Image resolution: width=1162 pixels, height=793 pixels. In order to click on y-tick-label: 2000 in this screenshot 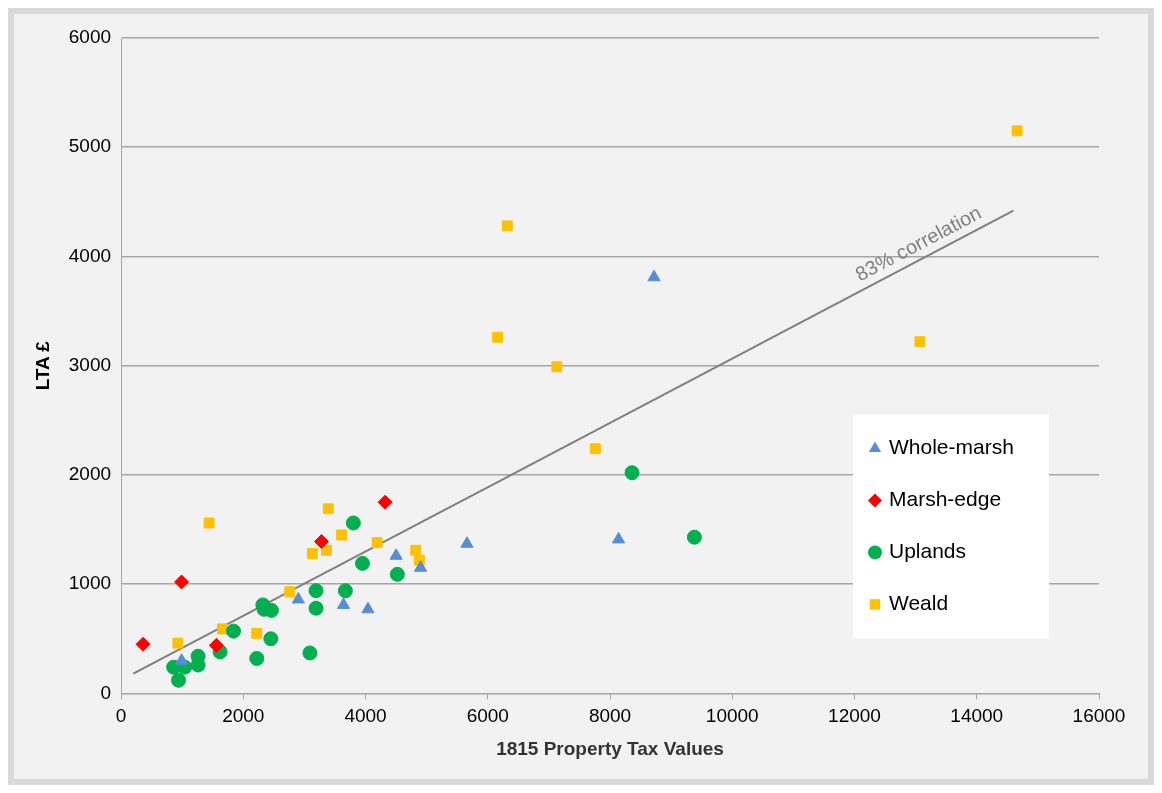, I will do `click(90, 474)`.